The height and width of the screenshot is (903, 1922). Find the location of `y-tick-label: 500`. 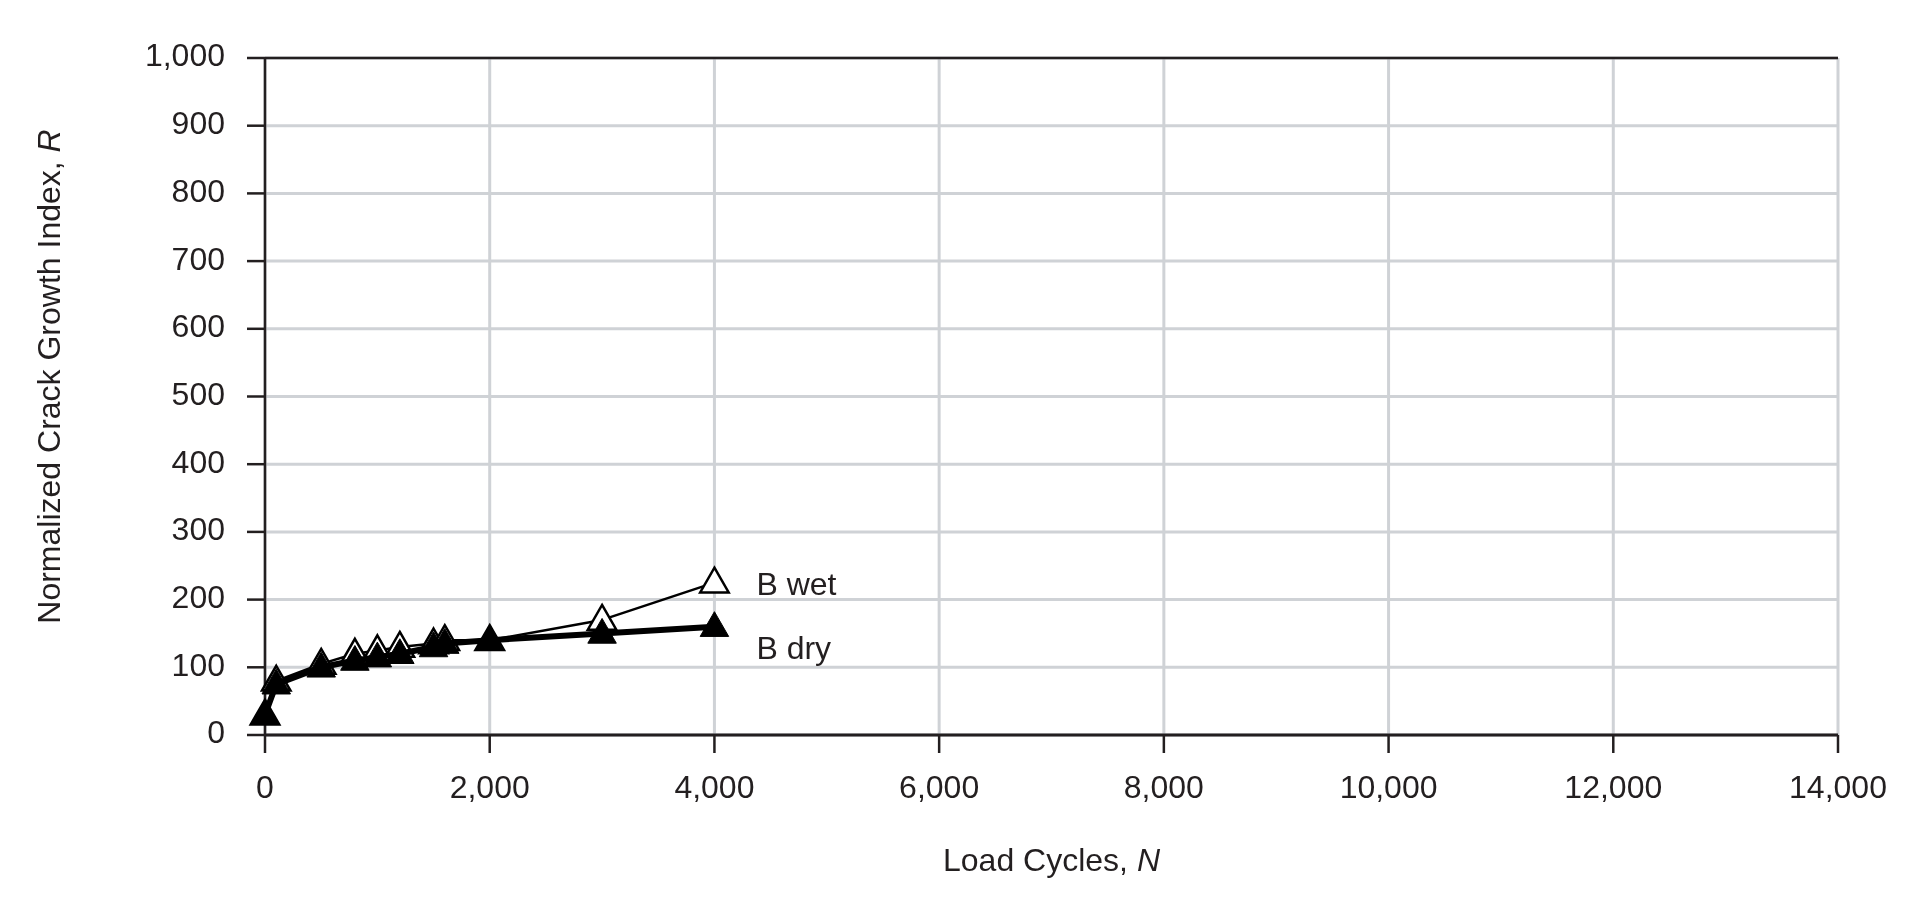

y-tick-label: 500 is located at coordinates (198, 393).